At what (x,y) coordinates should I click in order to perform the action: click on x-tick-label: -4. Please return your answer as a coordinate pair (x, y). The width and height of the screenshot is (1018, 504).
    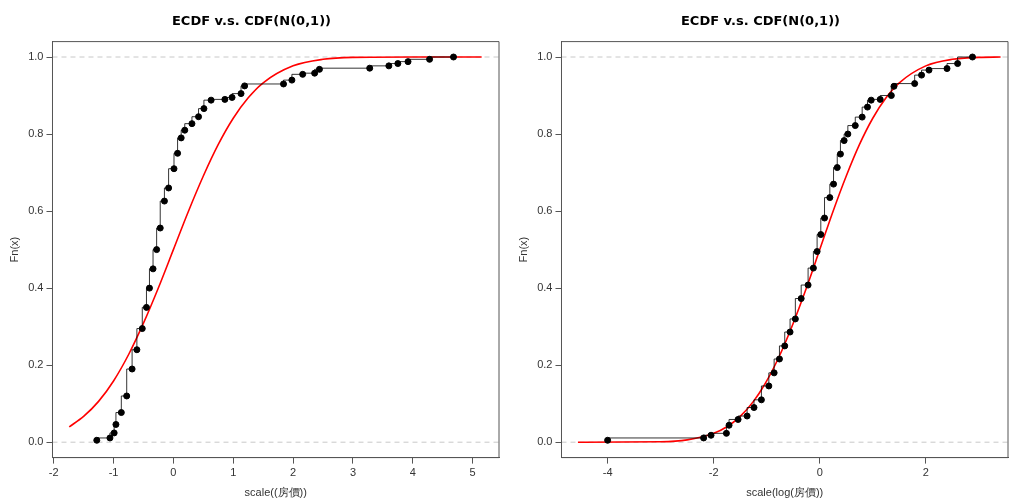
    Looking at the image, I should click on (607, 472).